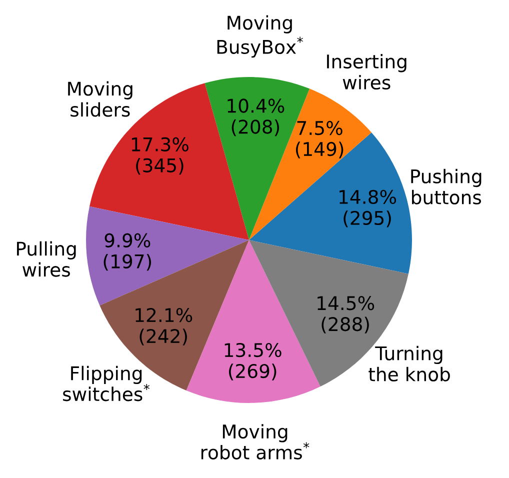 The width and height of the screenshot is (509, 478). What do you see at coordinates (127, 252) in the screenshot?
I see `data-label: 9.9% (197)` at bounding box center [127, 252].